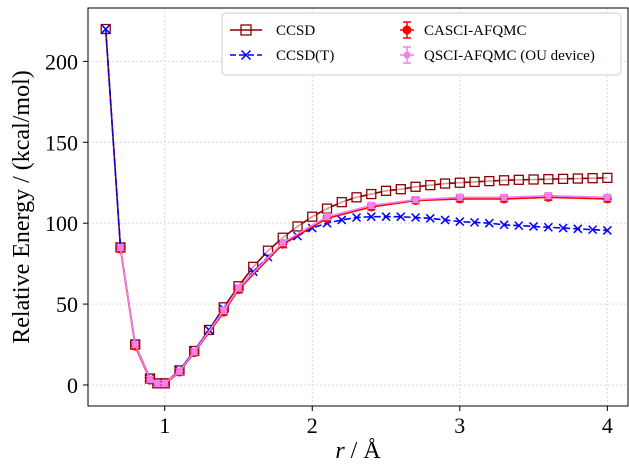 This screenshot has height=464, width=629. I want to click on legend-ccsd-marker, so click(246, 30).